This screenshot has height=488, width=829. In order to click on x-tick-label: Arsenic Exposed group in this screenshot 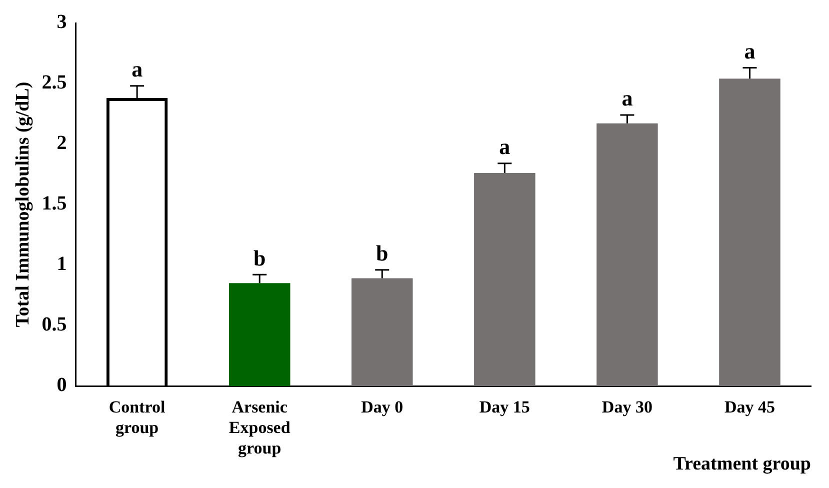, I will do `click(259, 428)`.